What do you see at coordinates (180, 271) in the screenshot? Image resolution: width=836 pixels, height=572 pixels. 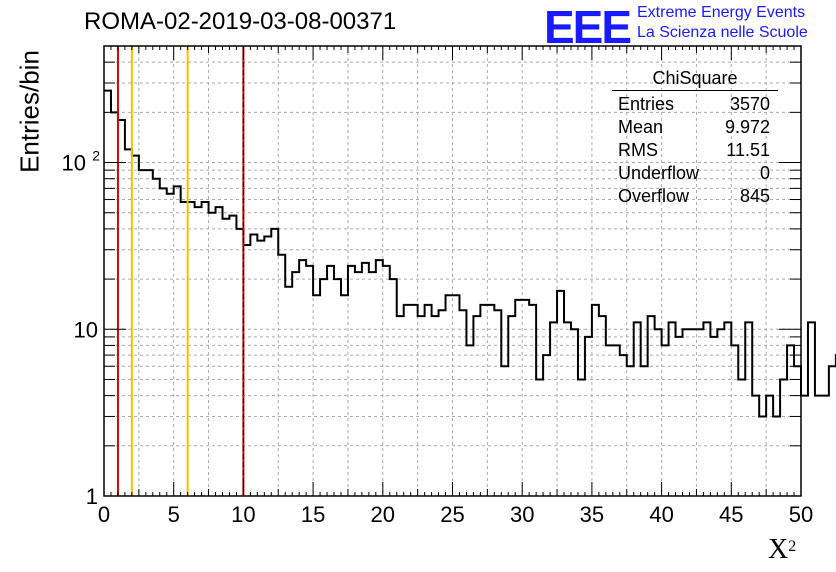 I see `reference-lines` at bounding box center [180, 271].